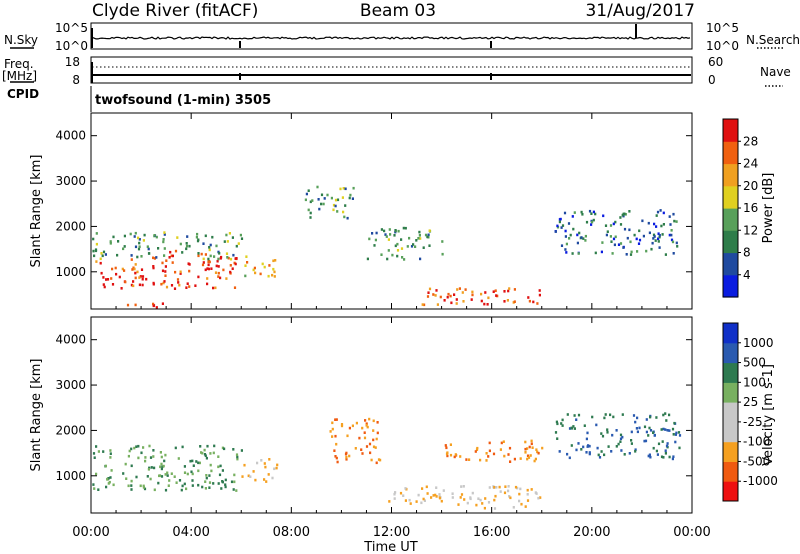 The height and width of the screenshot is (554, 800). I want to click on colorbar-tick-label: 1000, so click(758, 343).